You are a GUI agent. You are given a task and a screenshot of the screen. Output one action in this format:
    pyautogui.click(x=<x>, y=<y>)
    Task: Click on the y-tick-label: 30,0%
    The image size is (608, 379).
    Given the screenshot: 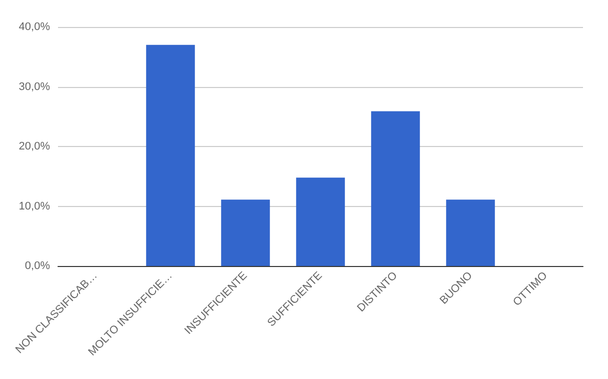 What is the action you would take?
    pyautogui.click(x=34, y=86)
    